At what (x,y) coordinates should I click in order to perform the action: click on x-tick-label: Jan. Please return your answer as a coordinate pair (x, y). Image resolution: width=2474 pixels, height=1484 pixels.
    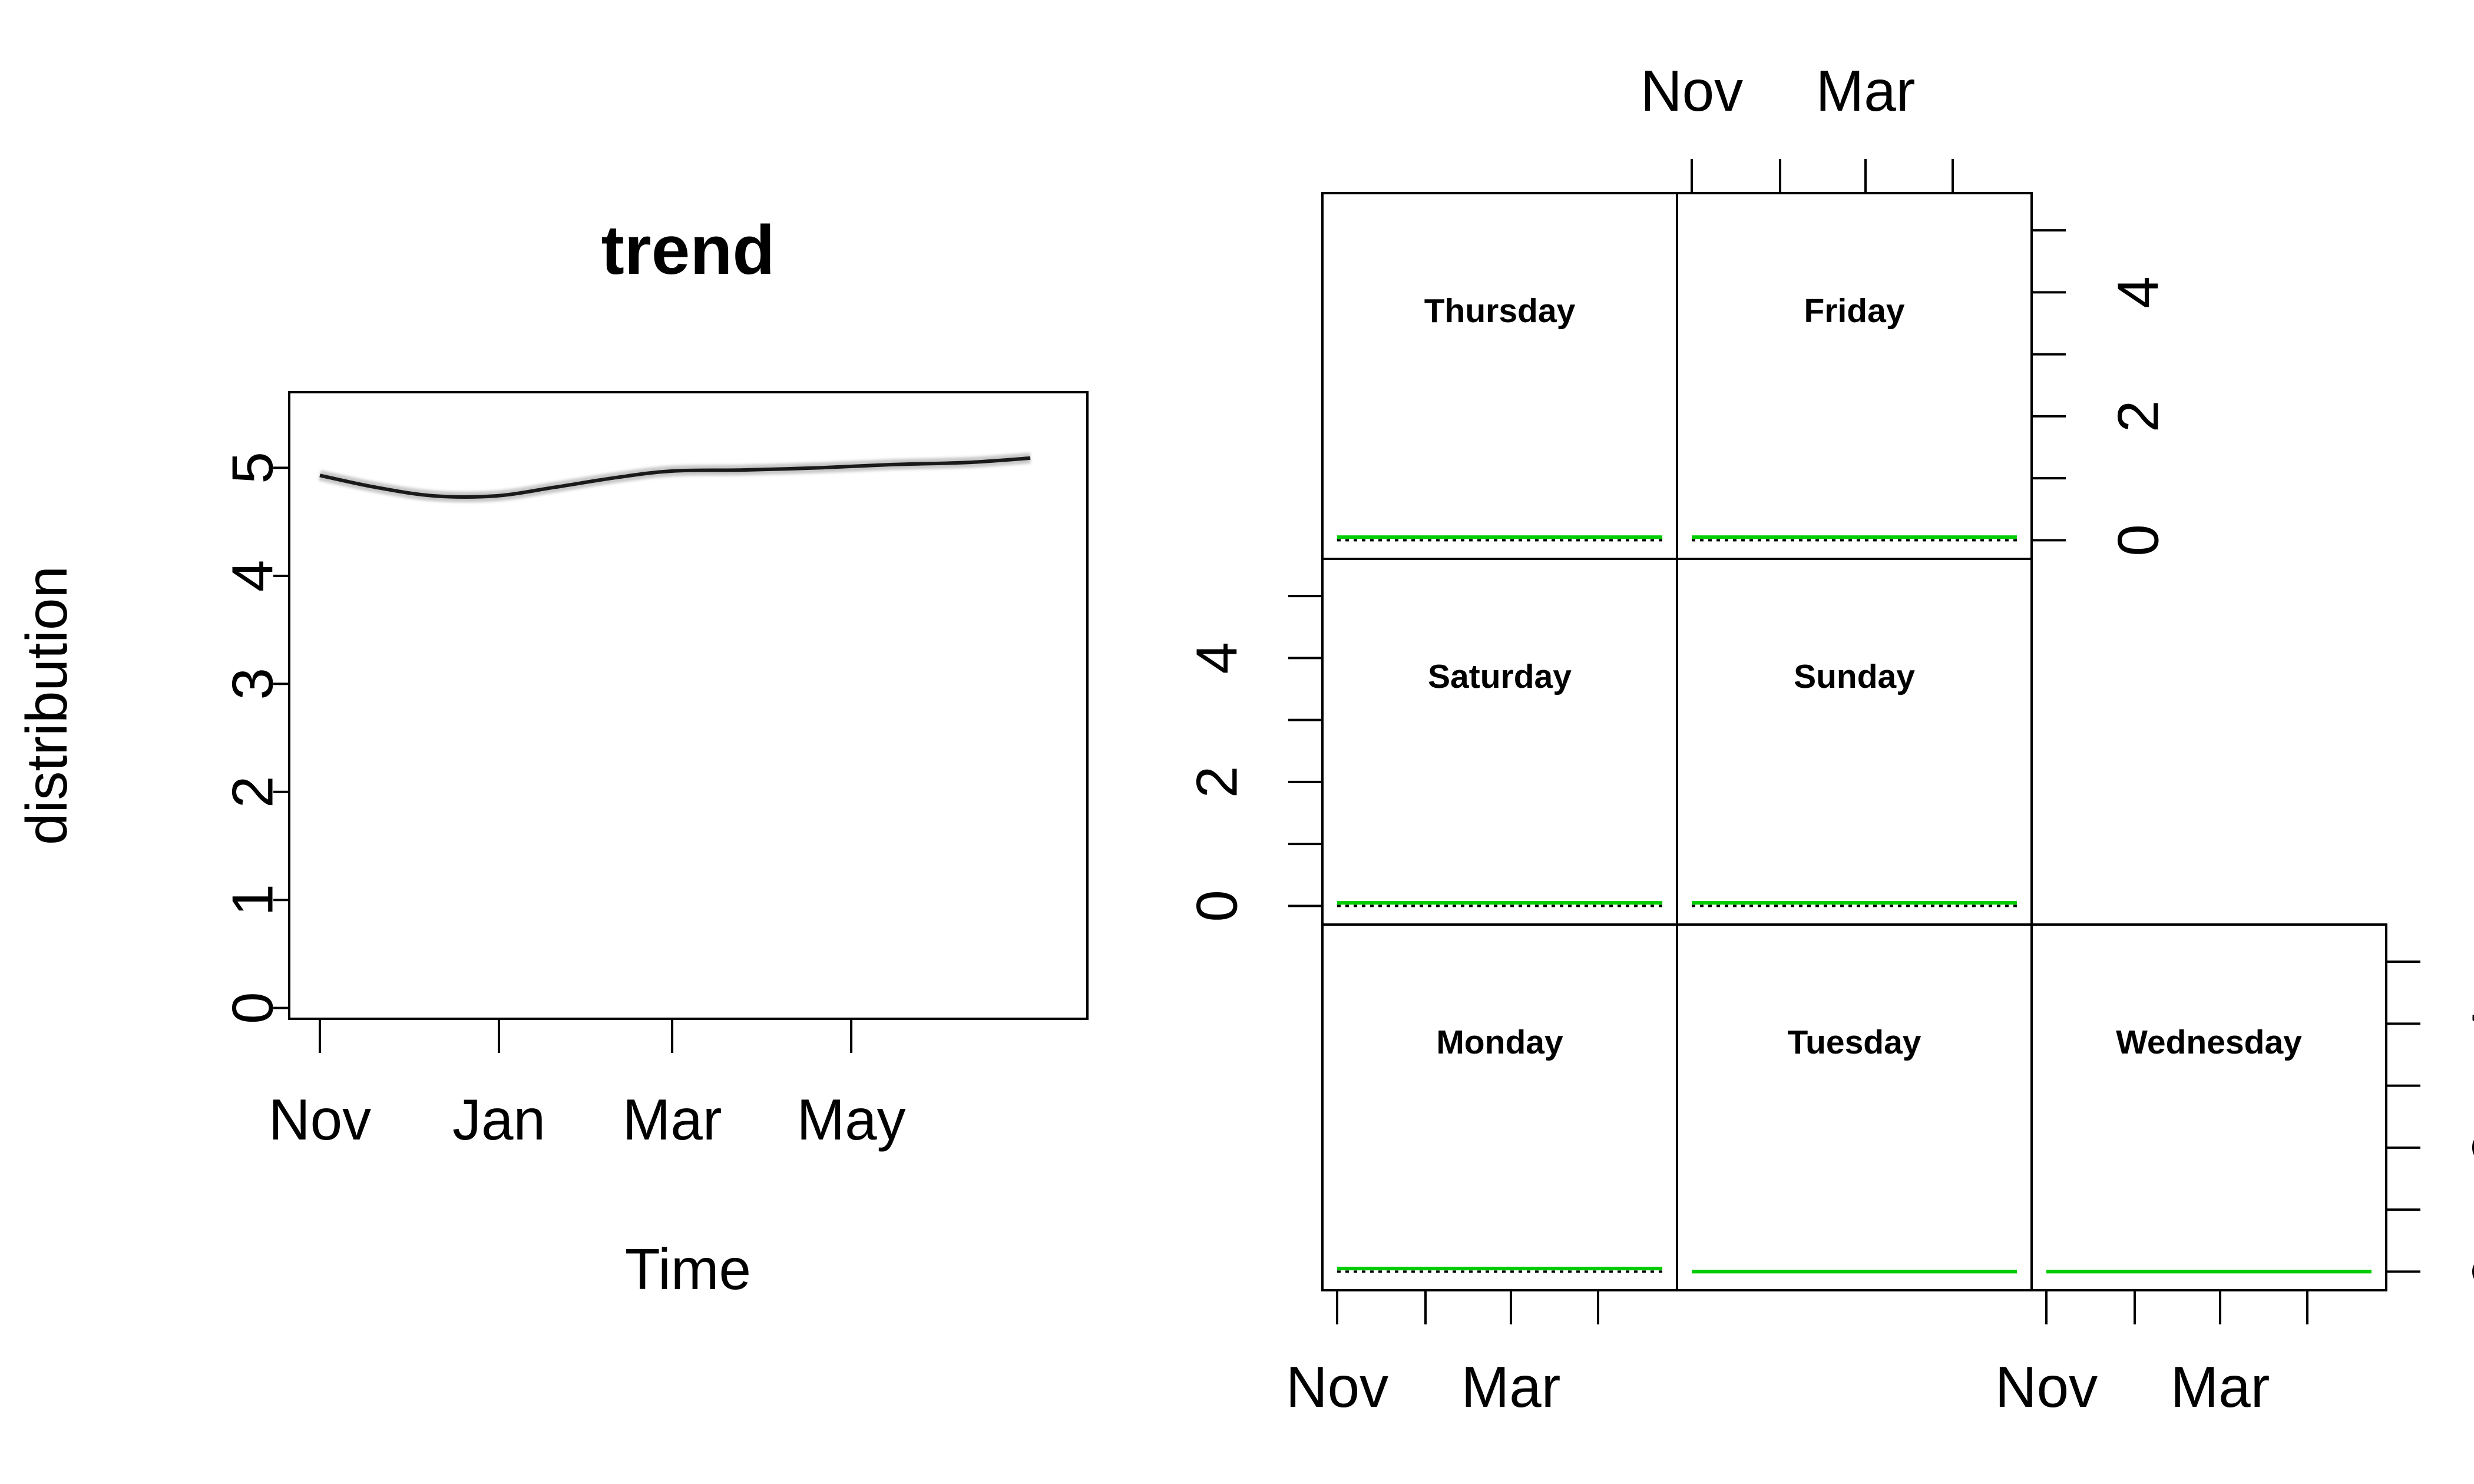
    Looking at the image, I should click on (498, 1119).